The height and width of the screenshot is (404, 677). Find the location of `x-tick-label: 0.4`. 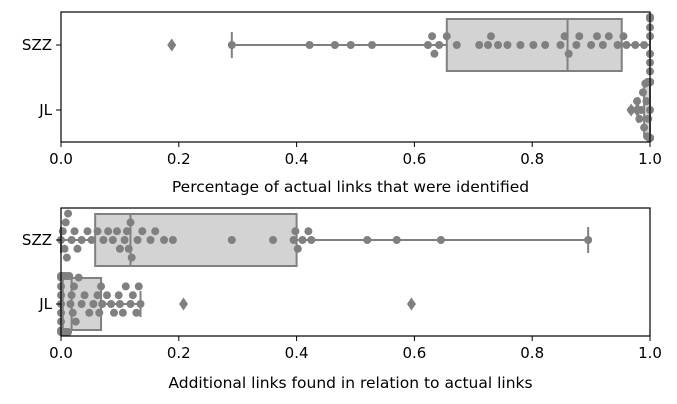

x-tick-label: 0.4 is located at coordinates (297, 353).